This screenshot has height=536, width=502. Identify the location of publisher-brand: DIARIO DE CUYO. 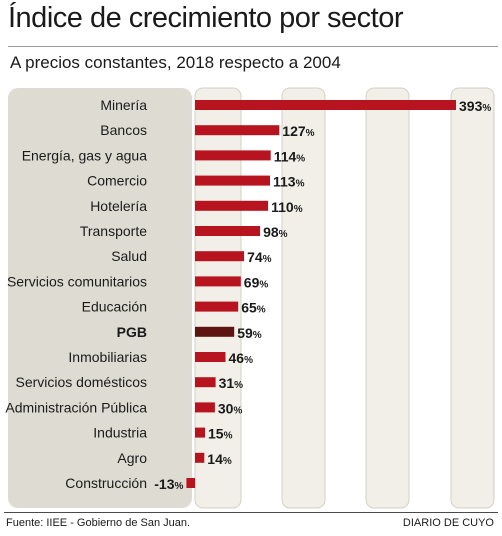
(448, 523).